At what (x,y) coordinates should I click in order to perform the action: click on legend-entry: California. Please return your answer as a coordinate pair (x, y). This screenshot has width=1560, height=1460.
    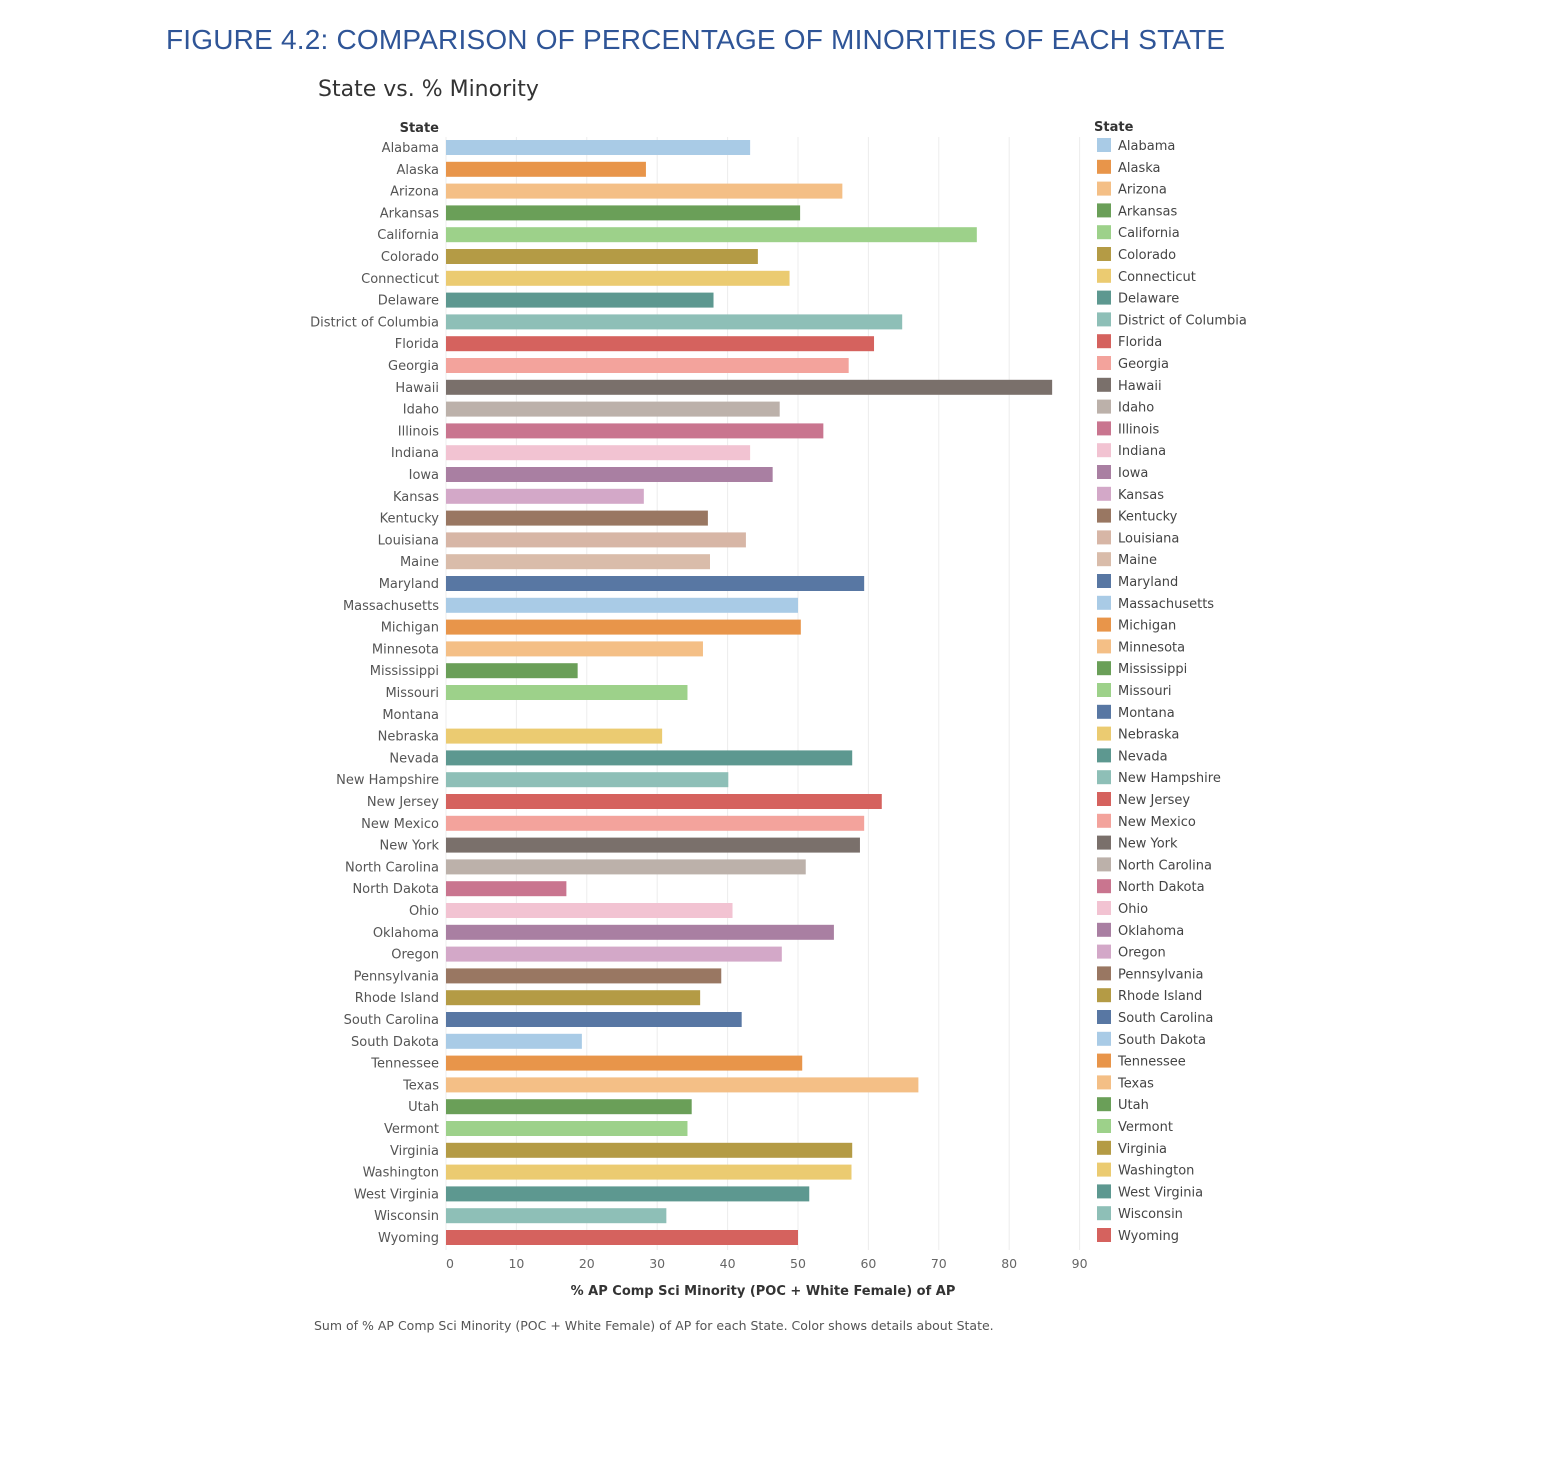
    Looking at the image, I should click on (1149, 233).